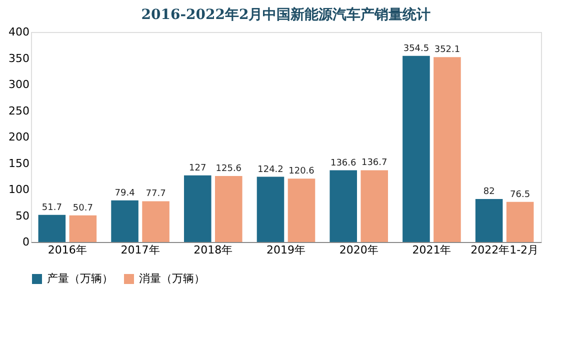  Describe the element at coordinates (504, 250) in the screenshot. I see `x-tick-label: 2022年1-2月` at that location.